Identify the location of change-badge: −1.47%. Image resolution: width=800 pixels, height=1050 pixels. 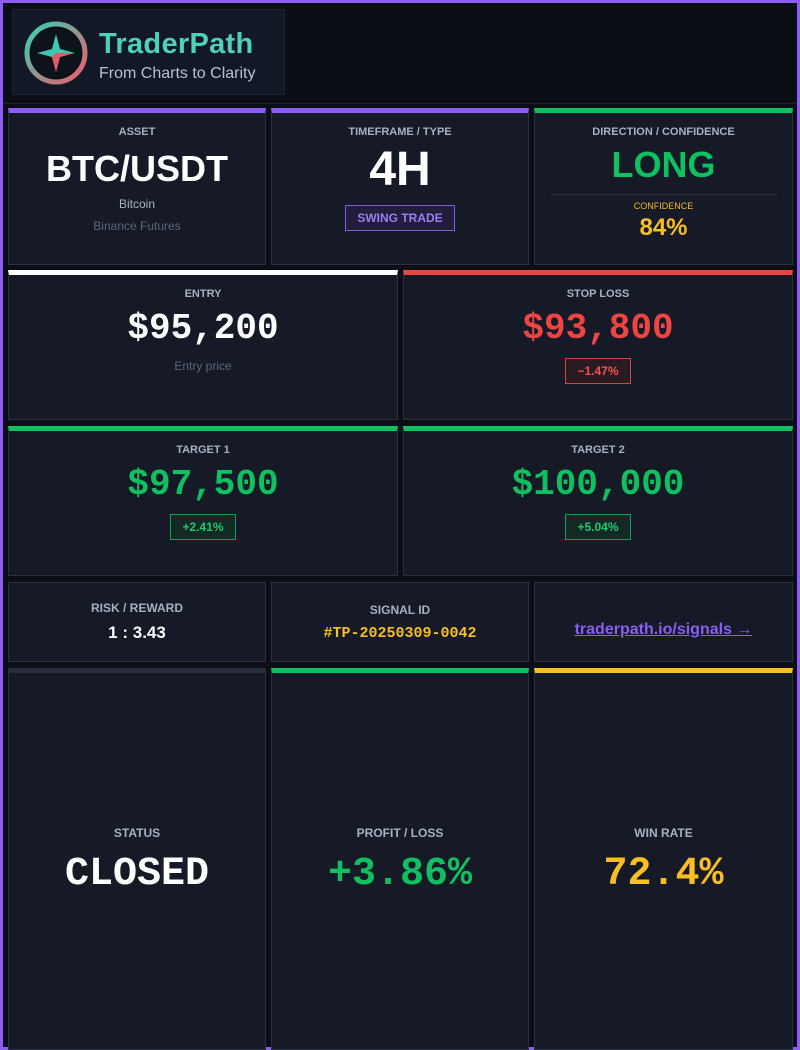
(598, 371).